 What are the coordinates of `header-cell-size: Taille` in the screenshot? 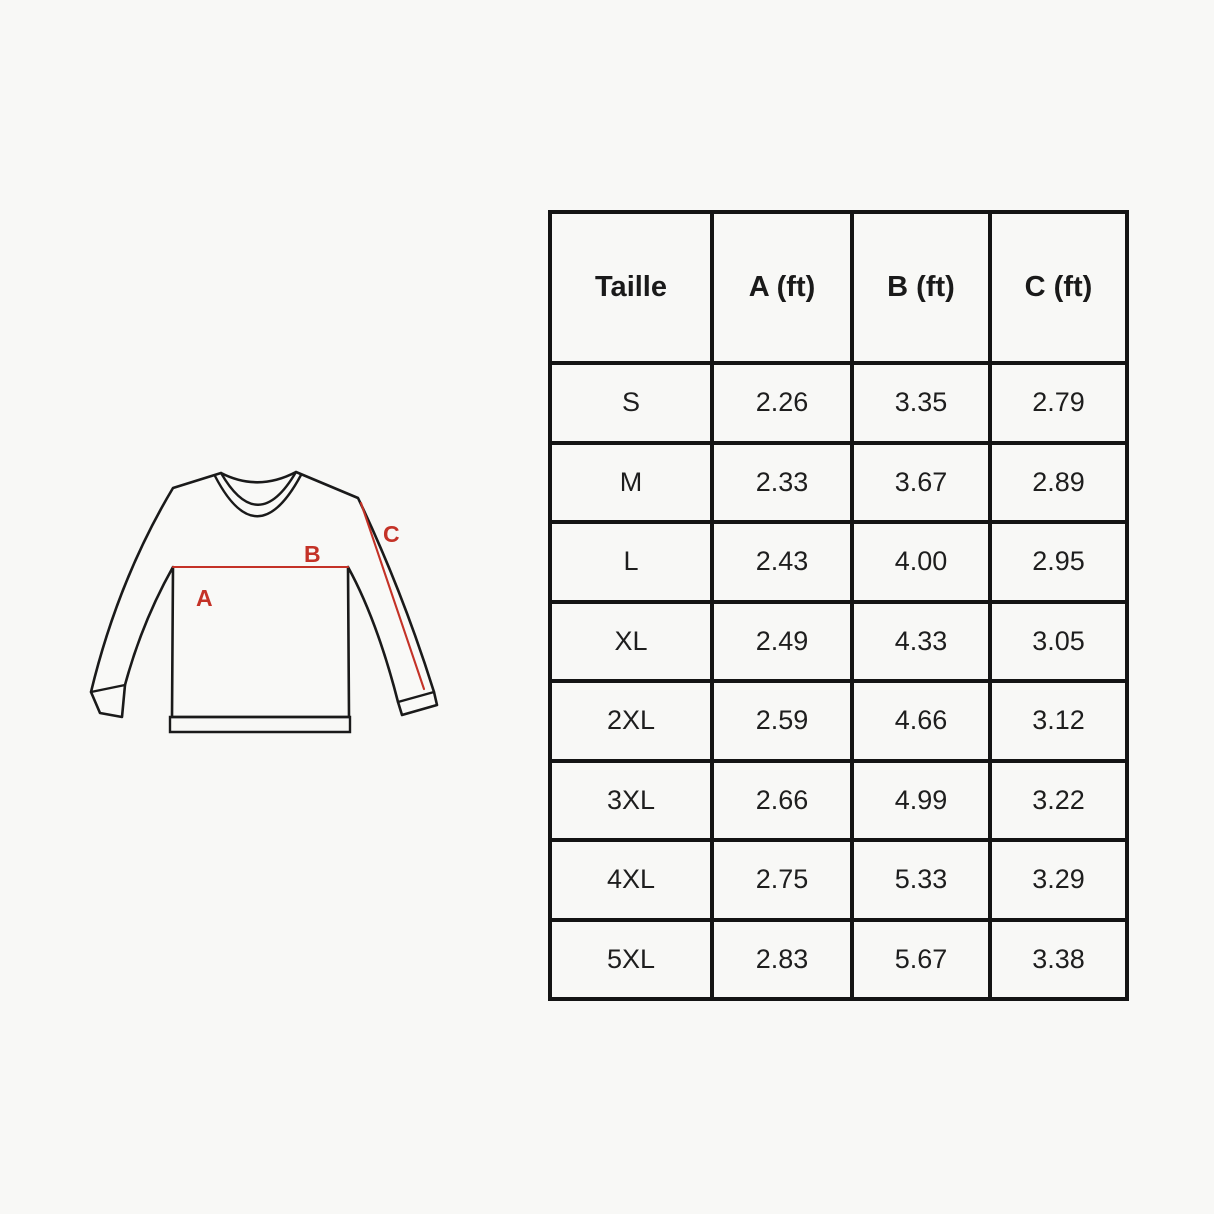 It's located at (631, 287).